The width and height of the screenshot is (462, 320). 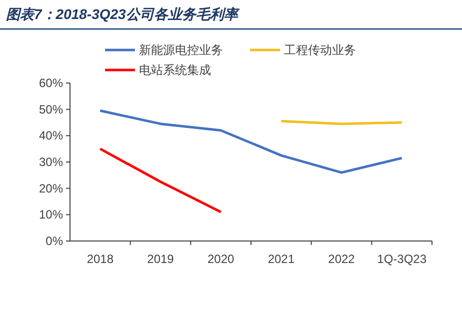 I want to click on legend-label: 新能源电控业务, so click(x=181, y=50).